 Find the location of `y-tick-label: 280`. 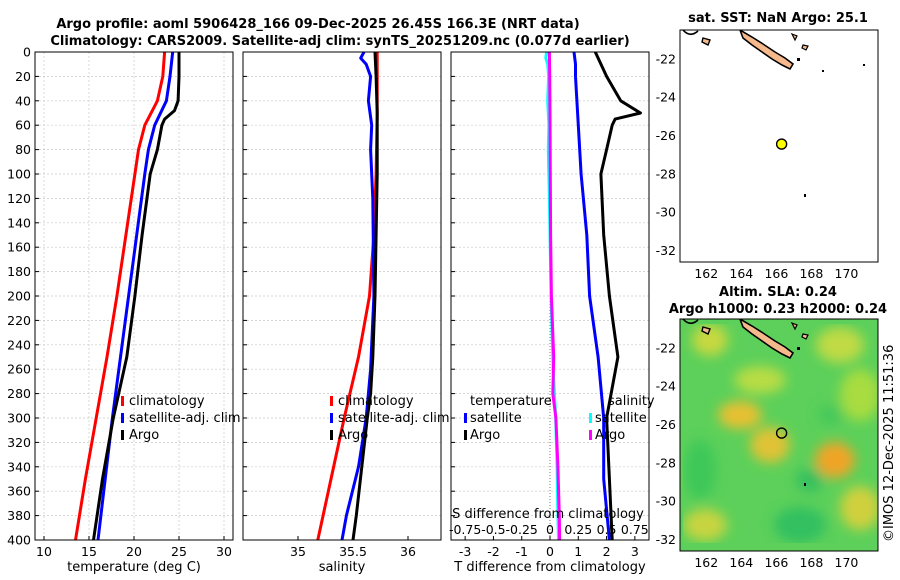

y-tick-label: 280 is located at coordinates (19, 393).